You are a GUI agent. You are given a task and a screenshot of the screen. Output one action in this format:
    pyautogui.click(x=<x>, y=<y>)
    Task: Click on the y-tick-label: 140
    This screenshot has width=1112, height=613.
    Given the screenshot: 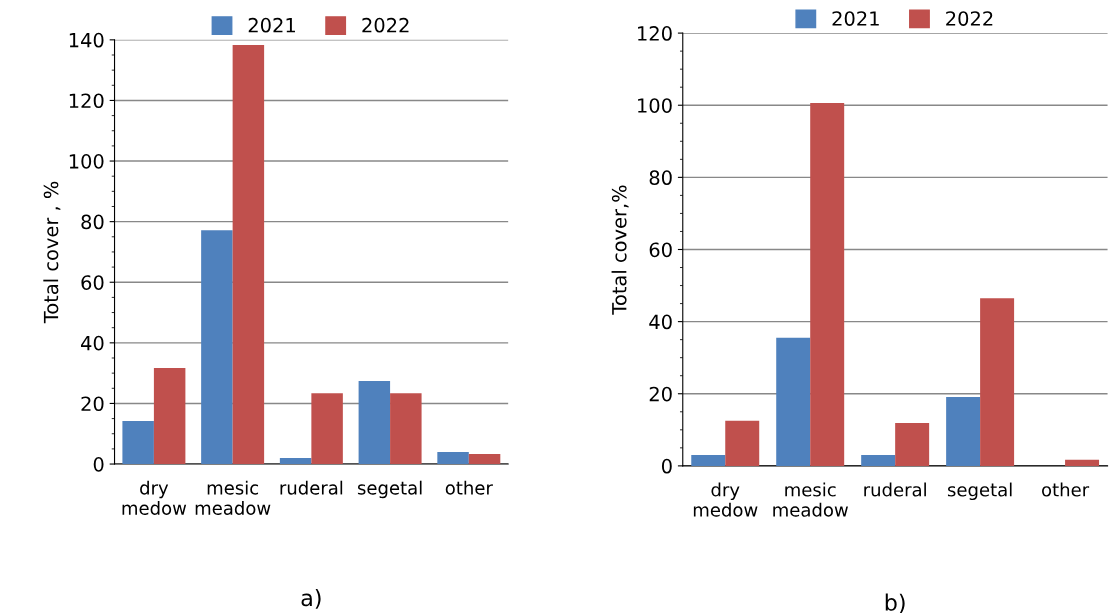 What is the action you would take?
    pyautogui.click(x=86, y=40)
    